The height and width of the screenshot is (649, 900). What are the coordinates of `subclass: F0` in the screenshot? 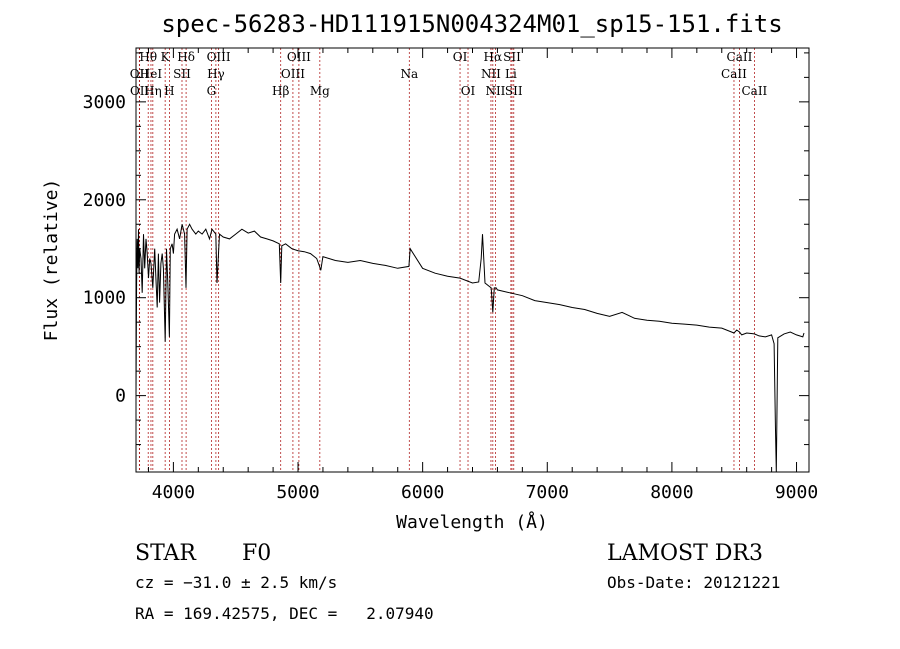 It's located at (256, 553).